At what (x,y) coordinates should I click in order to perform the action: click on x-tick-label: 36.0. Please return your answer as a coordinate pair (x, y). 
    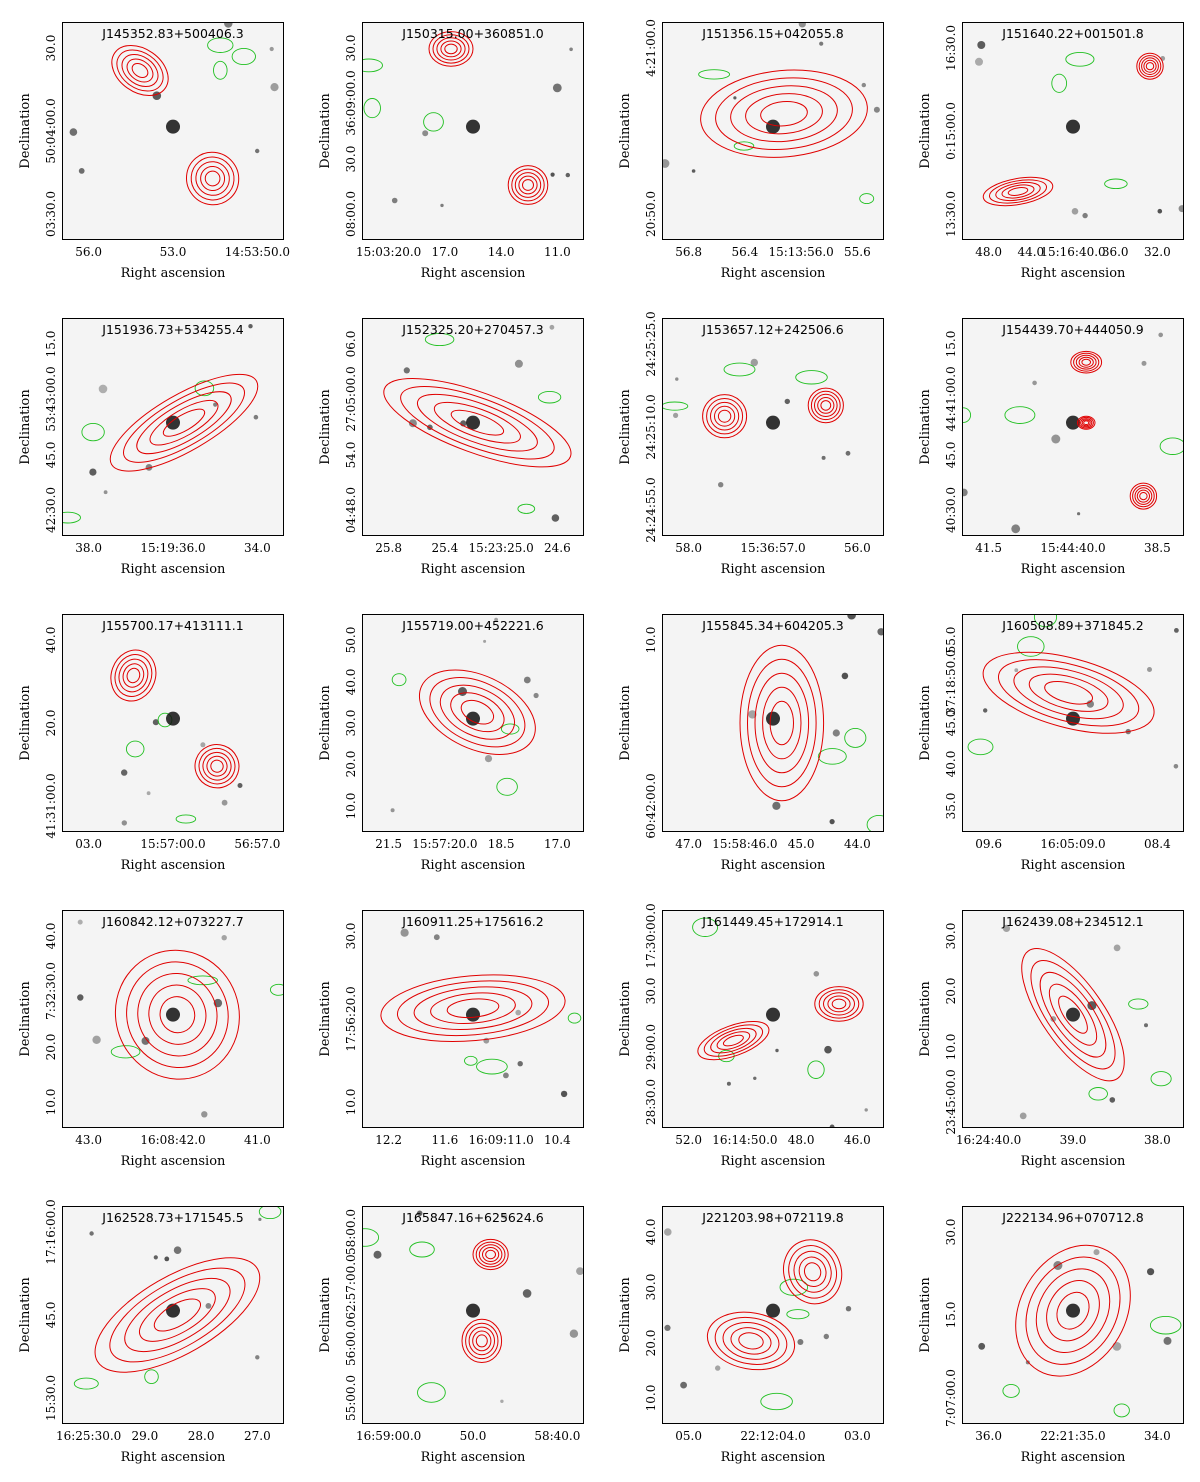
    Looking at the image, I should click on (988, 1436).